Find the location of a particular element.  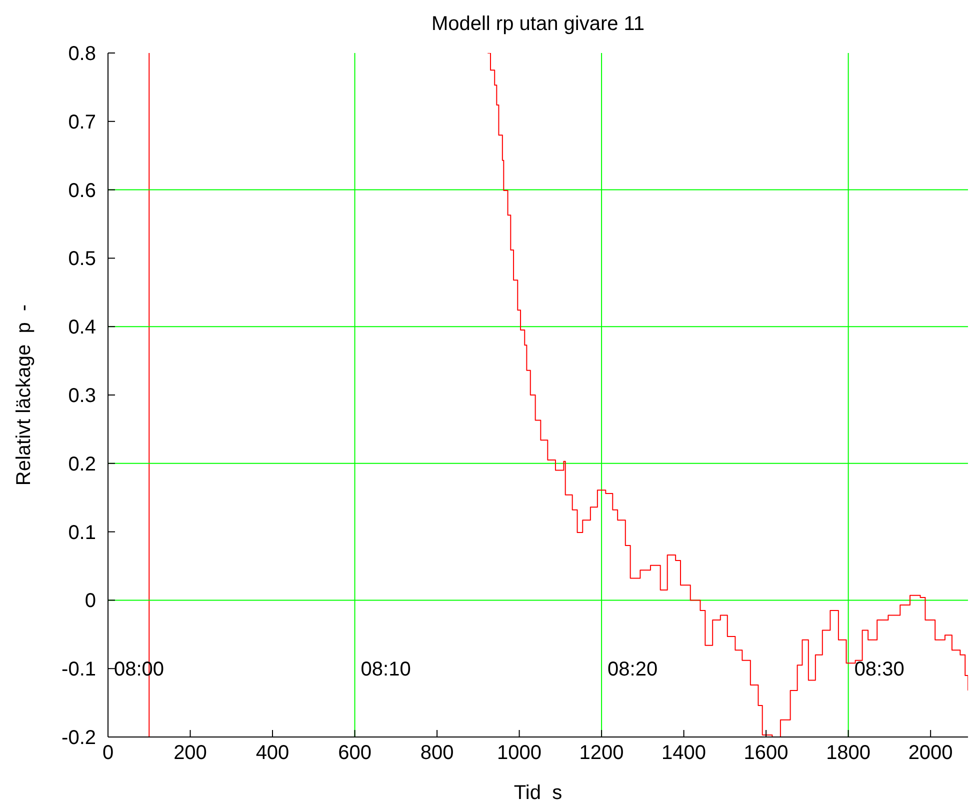

x-tick-label: 0 is located at coordinates (108, 753).